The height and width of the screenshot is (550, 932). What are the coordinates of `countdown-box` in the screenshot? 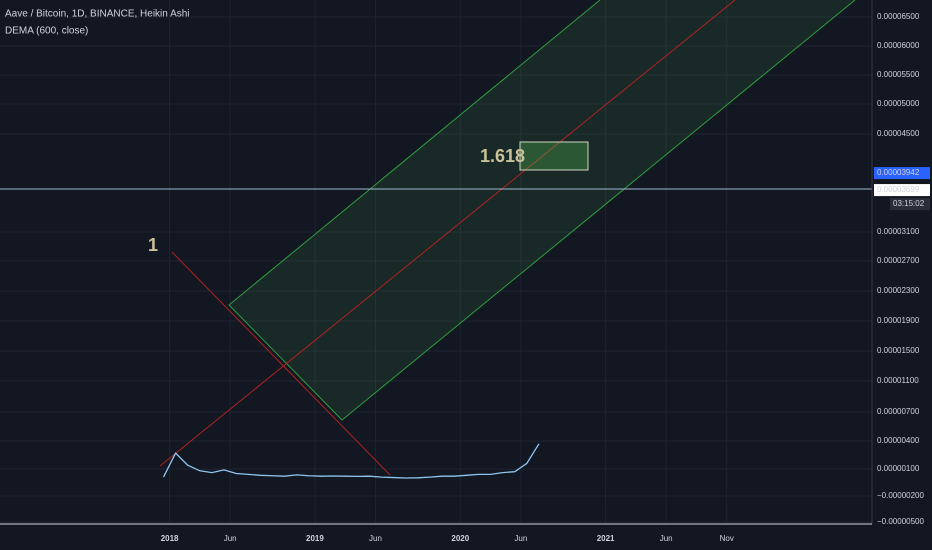 It's located at (910, 204).